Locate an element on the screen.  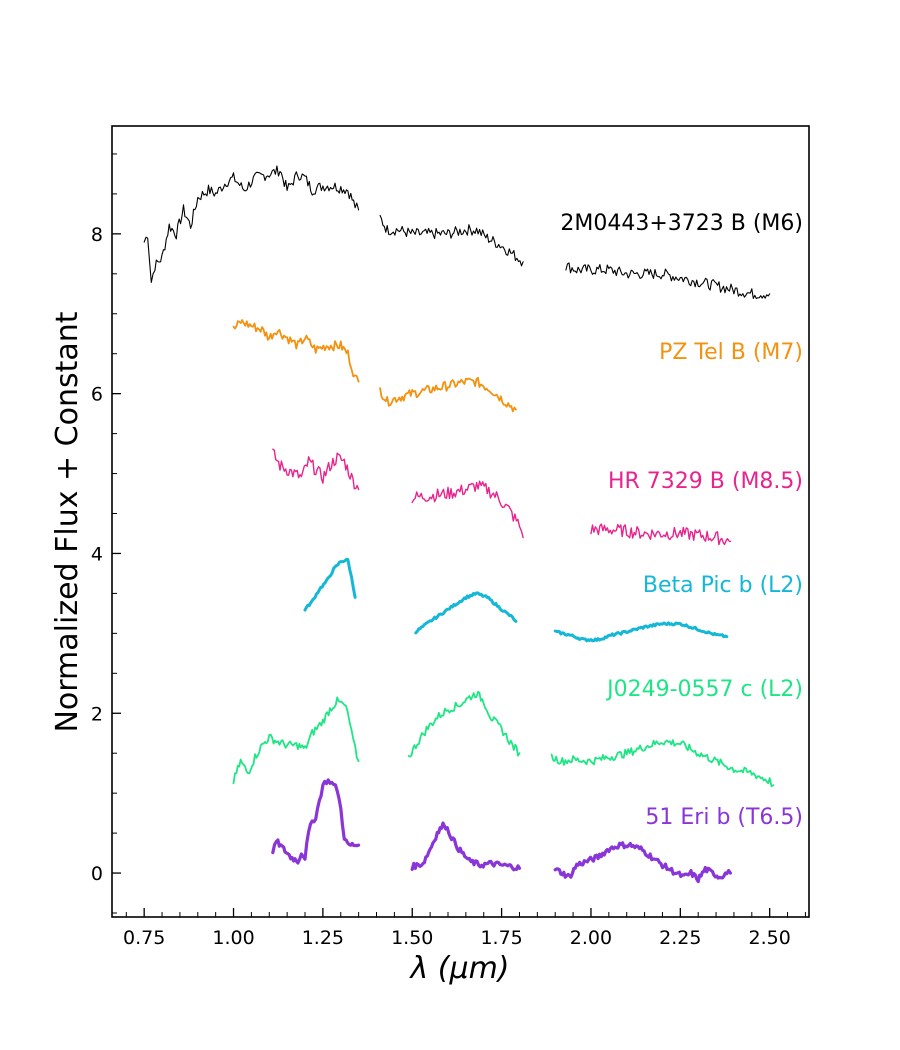
series-label-pz-tel-b-m7: PZ Tel B (M7) is located at coordinates (731, 352).